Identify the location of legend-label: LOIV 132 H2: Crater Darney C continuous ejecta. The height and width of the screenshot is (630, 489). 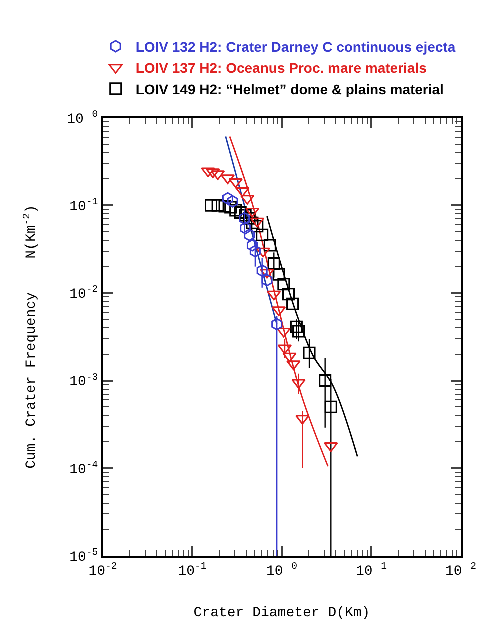
(296, 46).